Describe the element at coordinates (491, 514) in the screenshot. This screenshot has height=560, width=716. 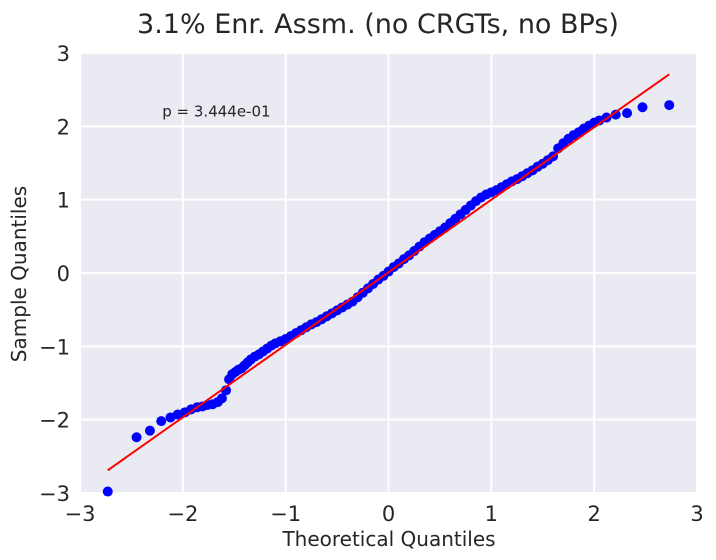
I see `x-tick-label: 1` at that location.